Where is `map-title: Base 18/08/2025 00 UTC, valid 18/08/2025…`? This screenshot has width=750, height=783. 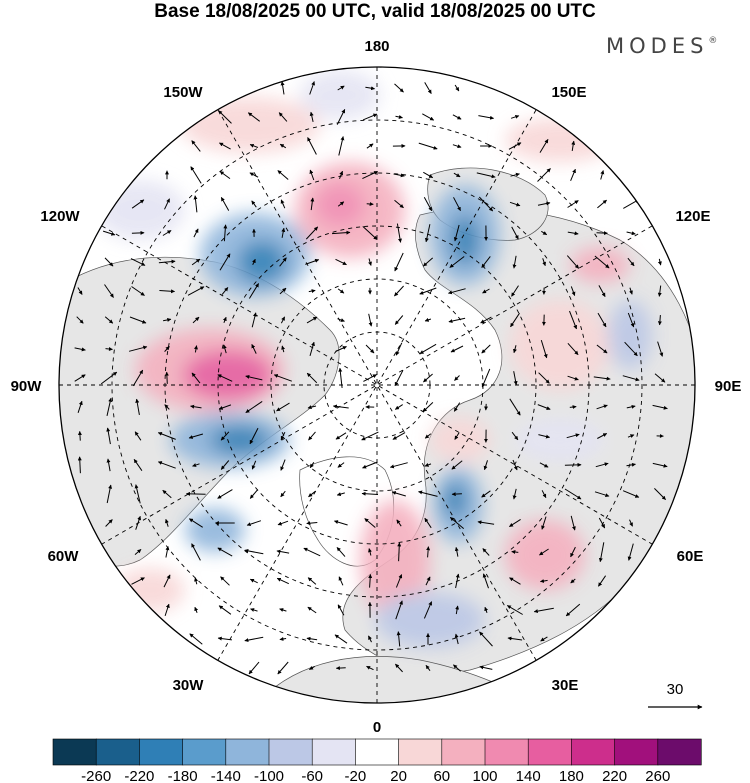 map-title: Base 18/08/2025 00 UTC, valid 18/08/2025… is located at coordinates (375, 11).